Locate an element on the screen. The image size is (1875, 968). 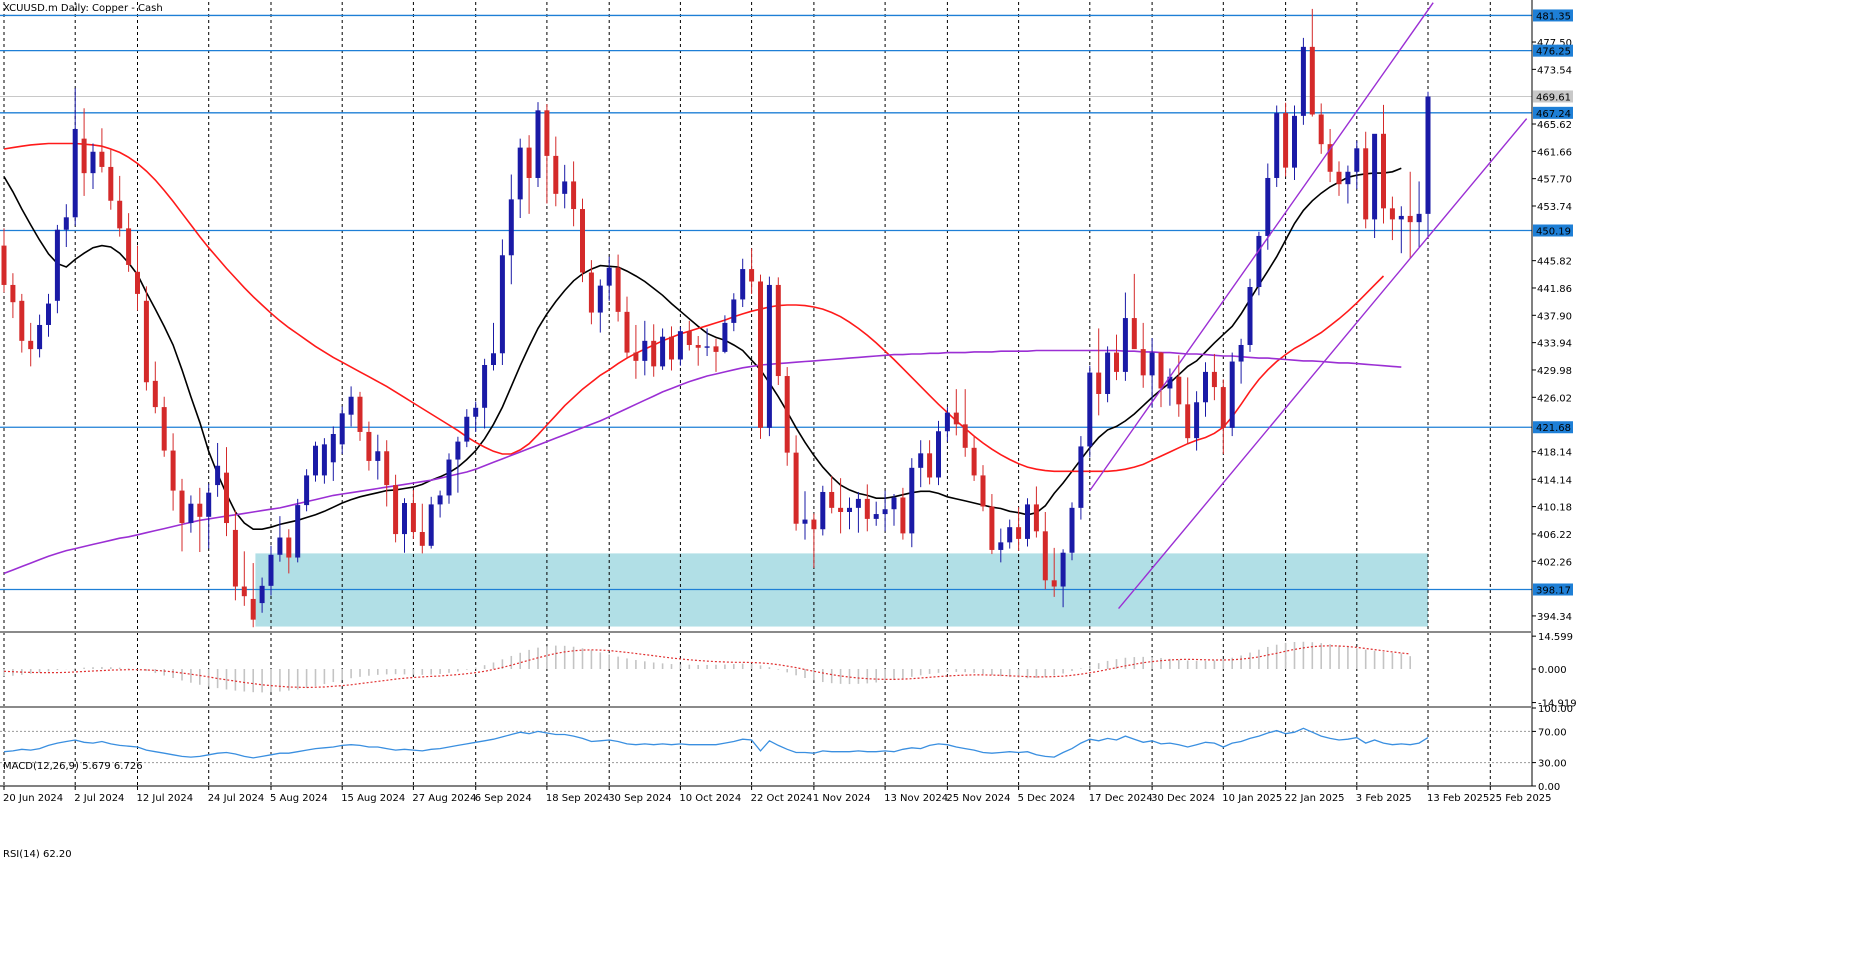
x-axis-date-label: 25 Feb 2025 is located at coordinates (1520, 798).